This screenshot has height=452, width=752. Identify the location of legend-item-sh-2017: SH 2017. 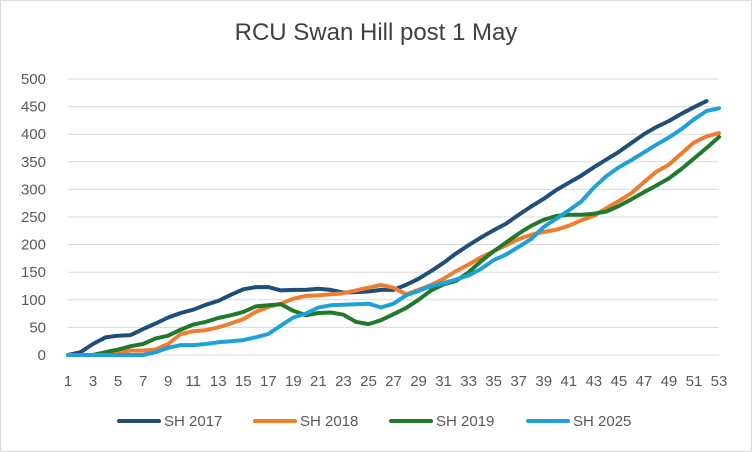
(169, 421).